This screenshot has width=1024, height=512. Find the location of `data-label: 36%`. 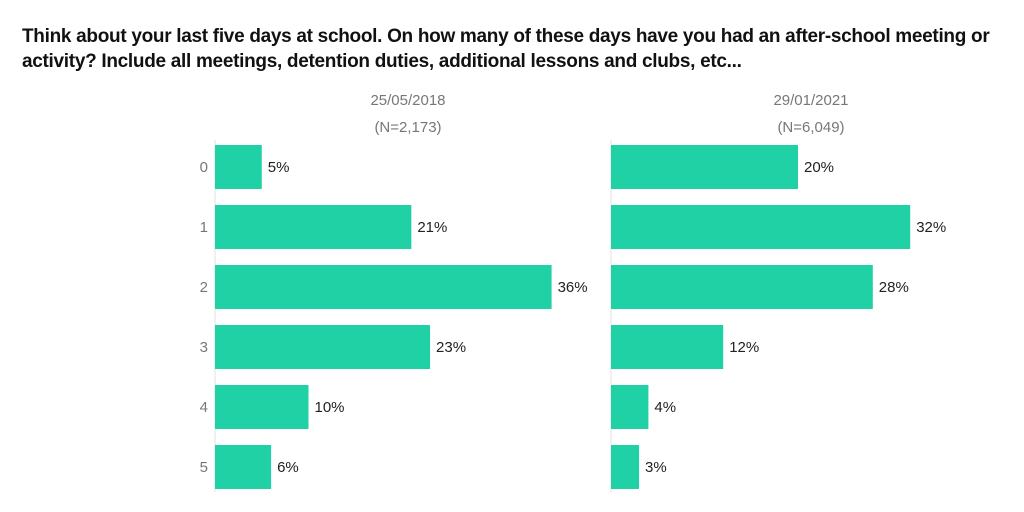

data-label: 36% is located at coordinates (573, 287).